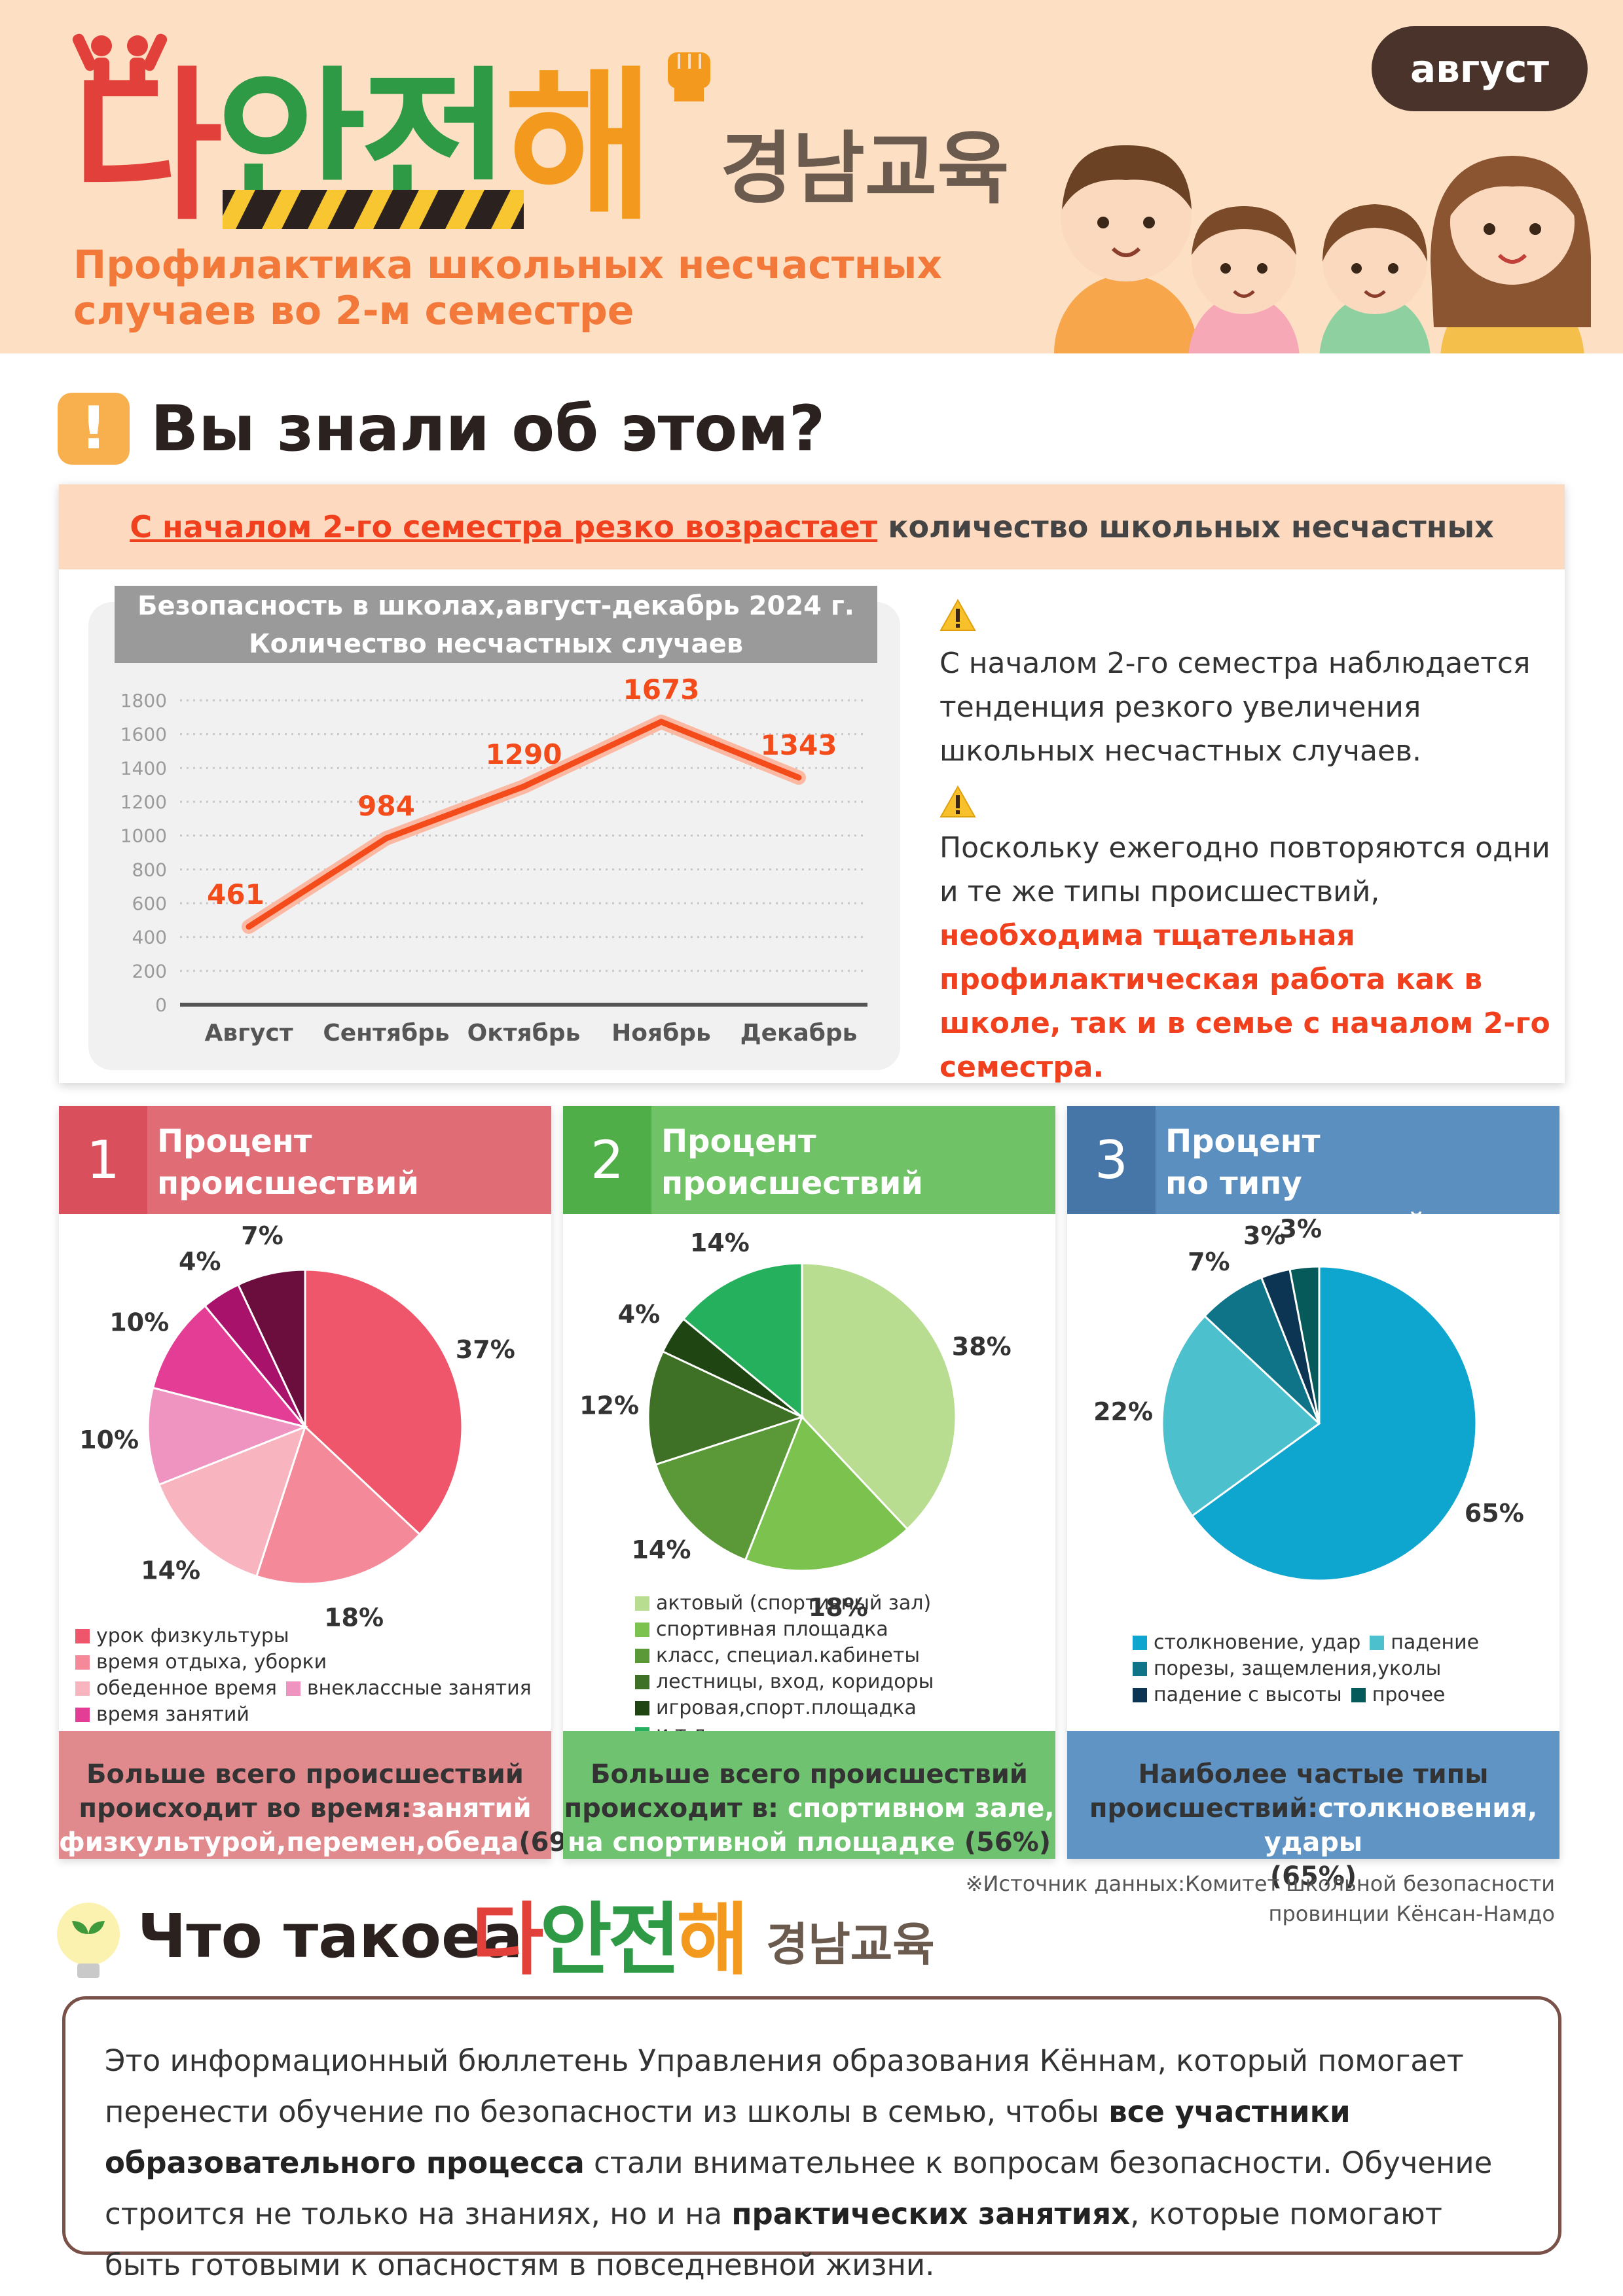 Image resolution: width=1623 pixels, height=2296 pixels. Describe the element at coordinates (149, 937) in the screenshot. I see `y-tick-label: 400` at that location.